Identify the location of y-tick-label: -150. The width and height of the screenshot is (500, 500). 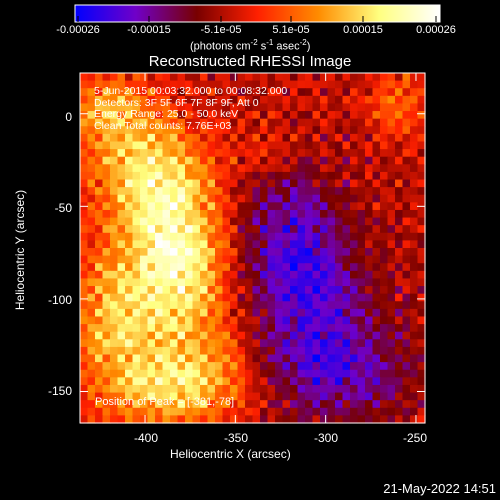
(59, 391).